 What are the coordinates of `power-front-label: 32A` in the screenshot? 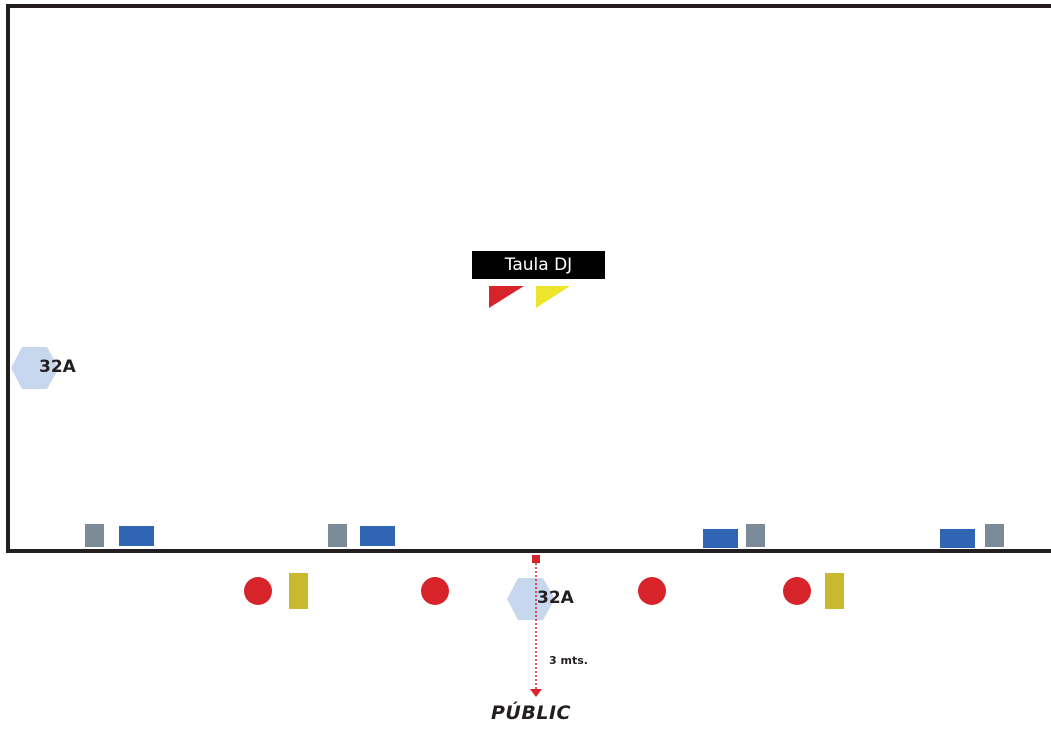 It's located at (555, 598).